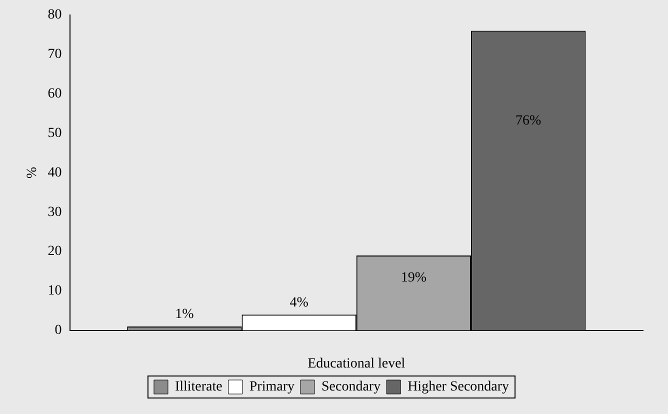 The image size is (668, 414). Describe the element at coordinates (459, 387) in the screenshot. I see `legend-label: Higher Secondary` at that location.